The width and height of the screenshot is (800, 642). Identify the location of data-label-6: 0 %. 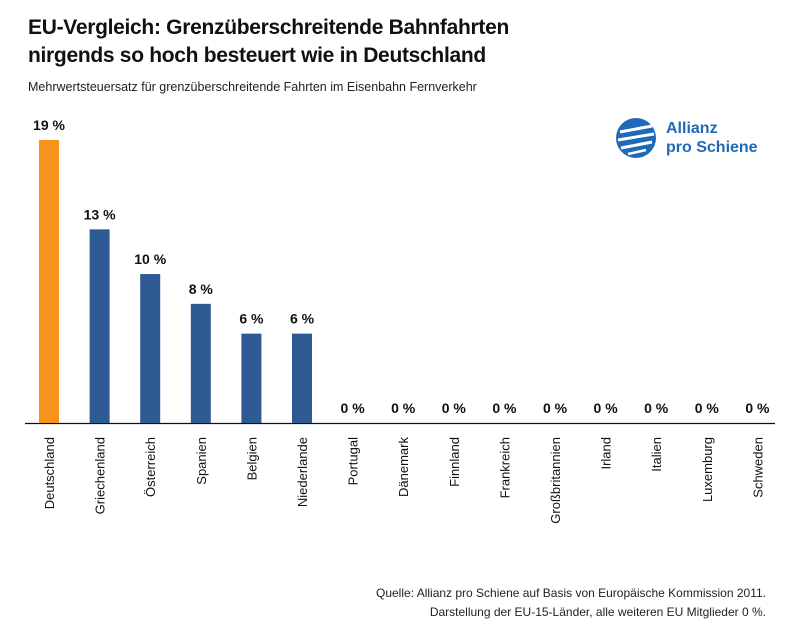
(353, 408).